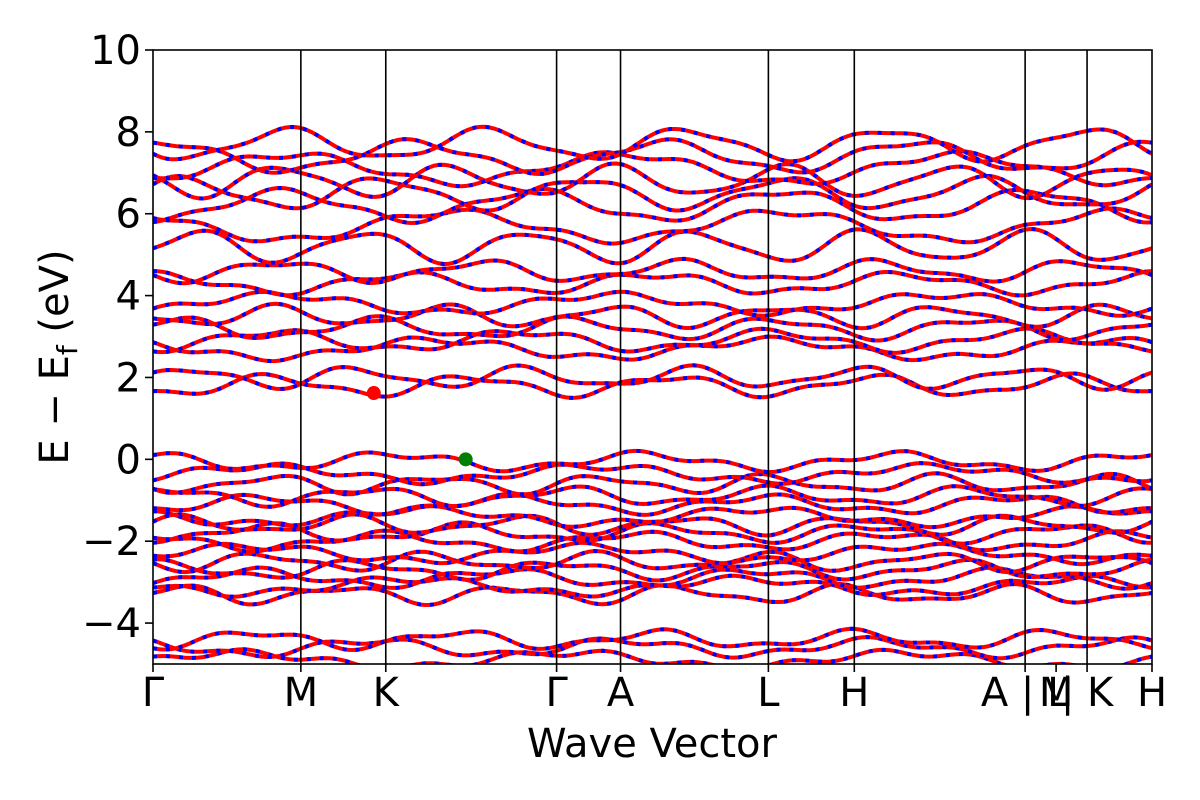 The width and height of the screenshot is (1200, 800). What do you see at coordinates (128, 215) in the screenshot?
I see `y-tick-label: 6` at bounding box center [128, 215].